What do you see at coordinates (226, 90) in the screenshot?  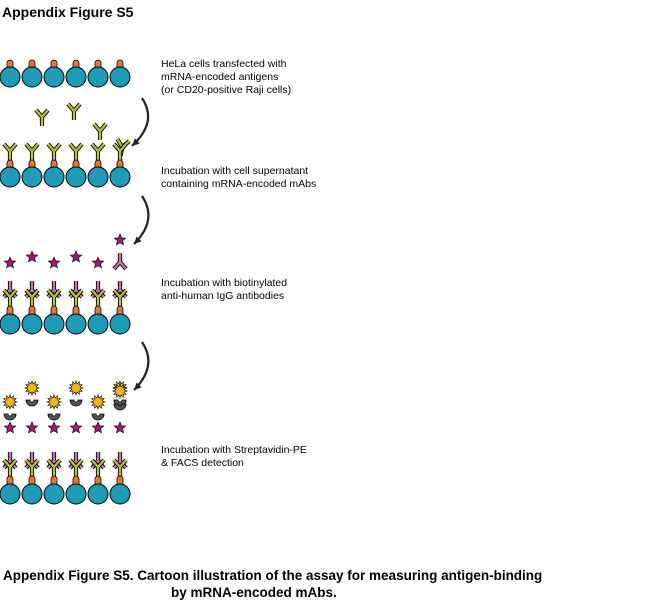 I see `step-1-line-3: (or CD20-positive Raji cells)` at bounding box center [226, 90].